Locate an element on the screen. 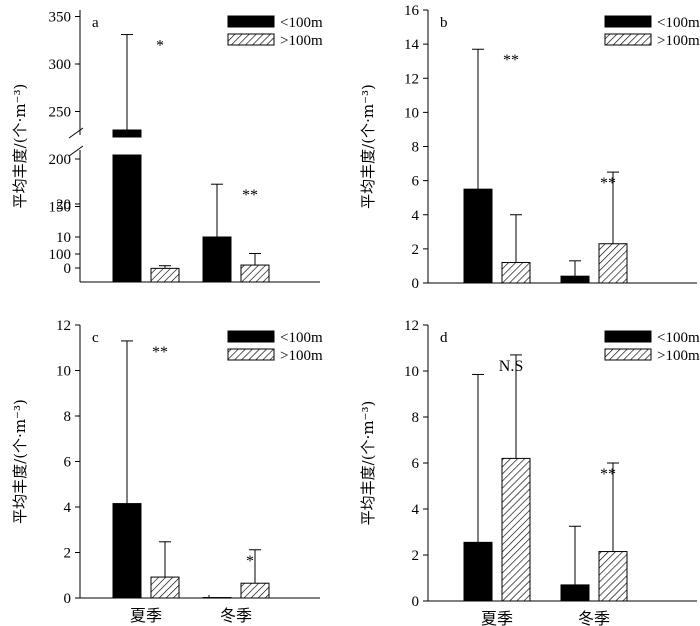 This screenshot has width=700, height=626. y-tick-label: 200 is located at coordinates (60, 160).